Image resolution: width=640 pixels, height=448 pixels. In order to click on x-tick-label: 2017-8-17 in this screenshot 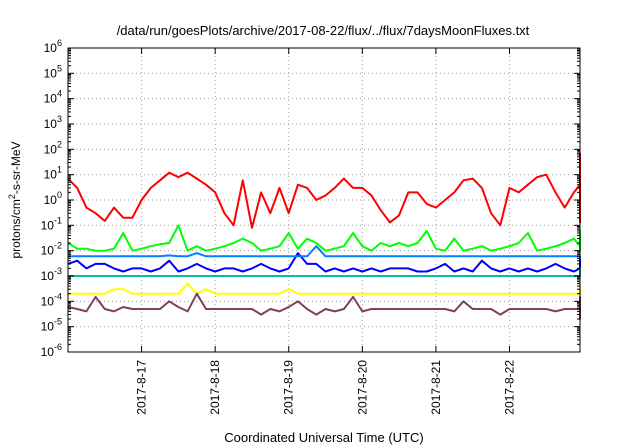, I will do `click(142, 387)`.